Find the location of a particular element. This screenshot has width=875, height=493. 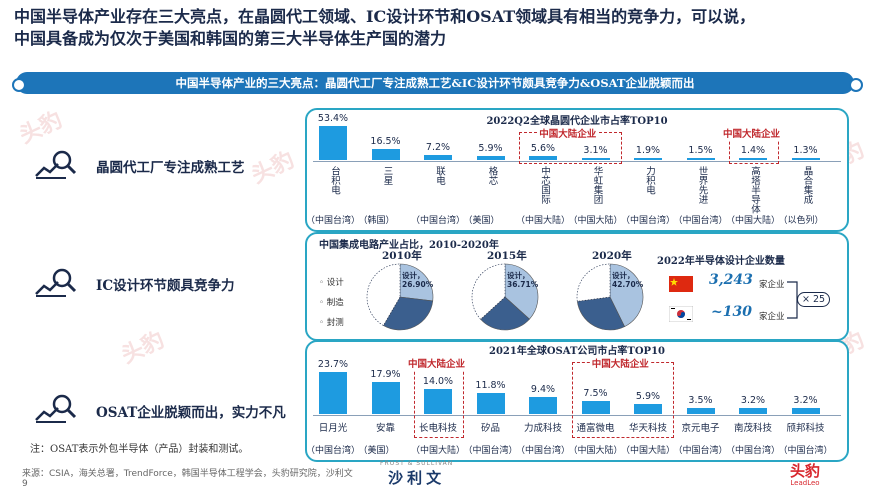

category-label: 华虹集团 is located at coordinates (597, 185).